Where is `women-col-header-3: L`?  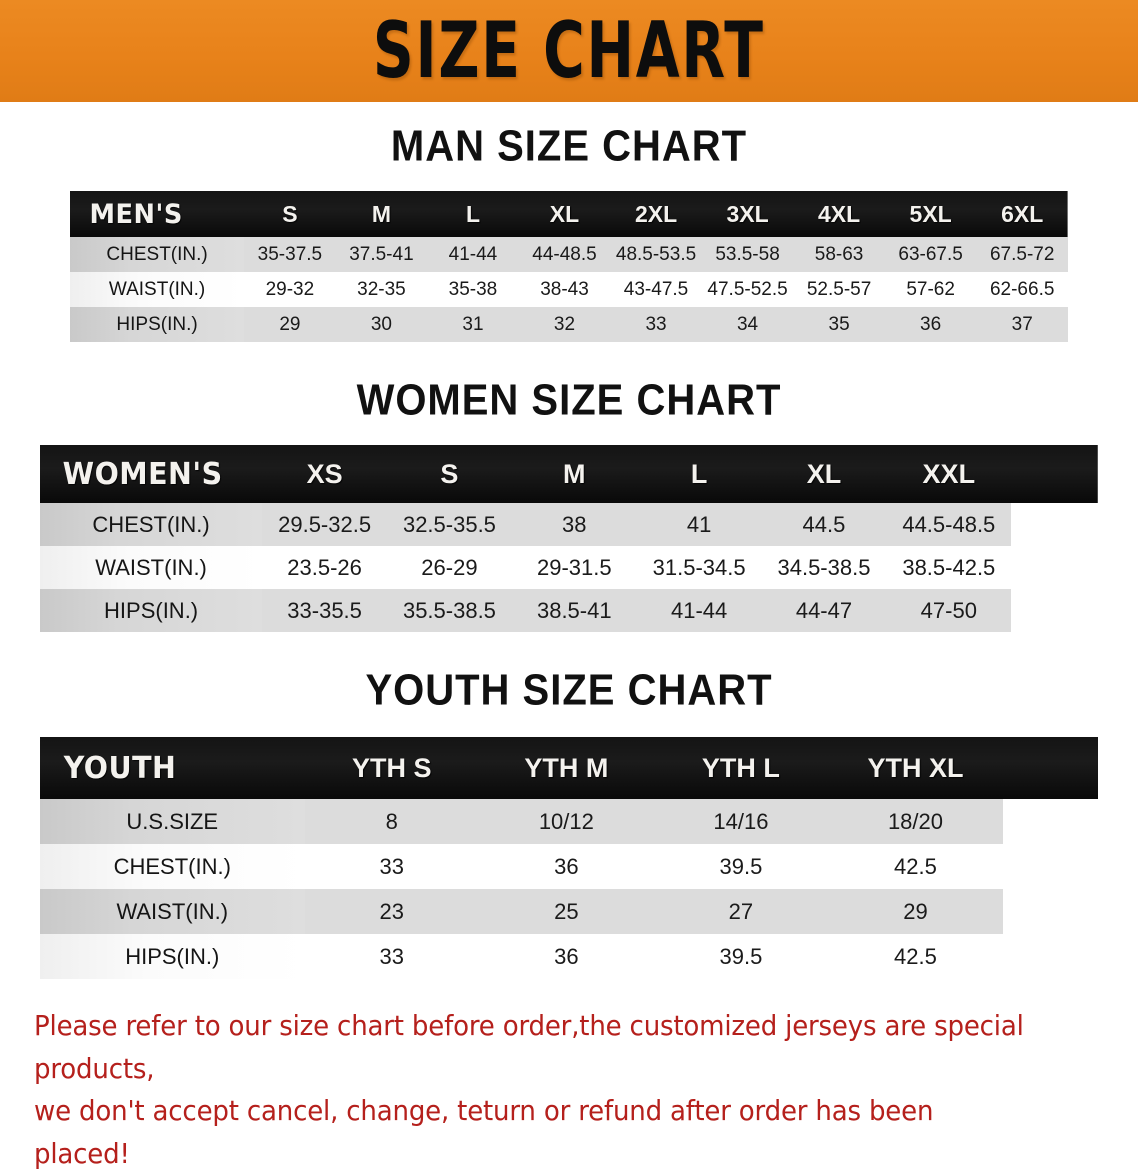
women-col-header-3: L is located at coordinates (699, 473).